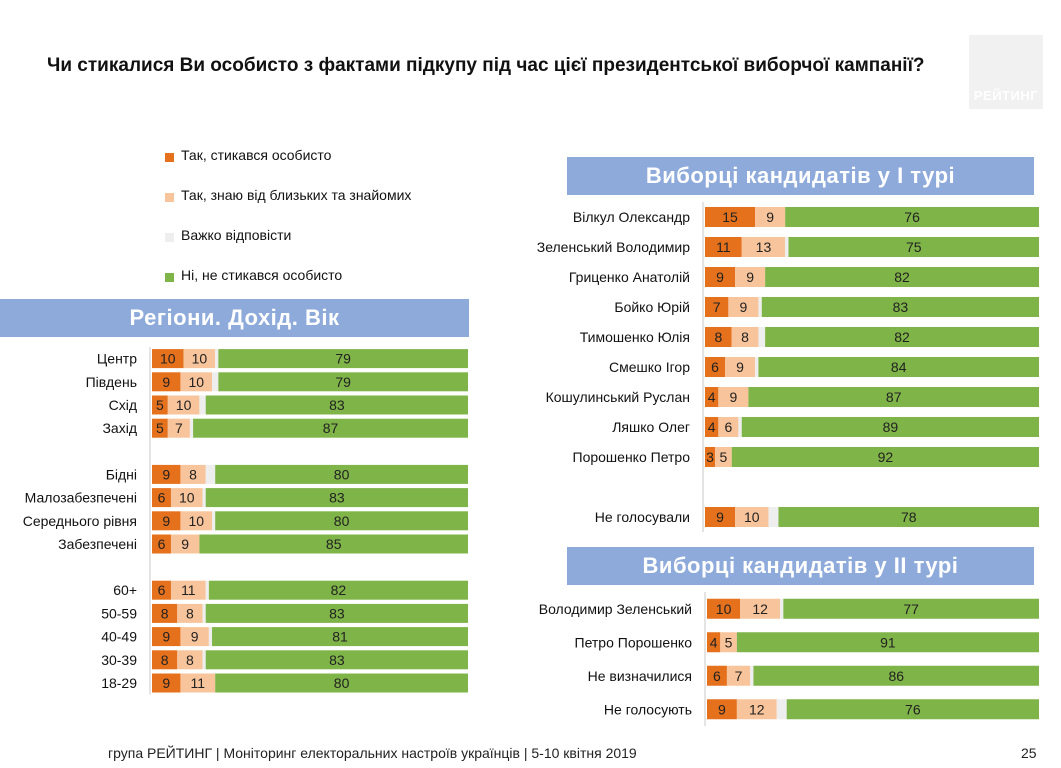 This screenshot has height=768, width=1061. Describe the element at coordinates (800, 176) in the screenshot. I see `chart-title-first-round: Виборці кандидатів у І турі` at that location.